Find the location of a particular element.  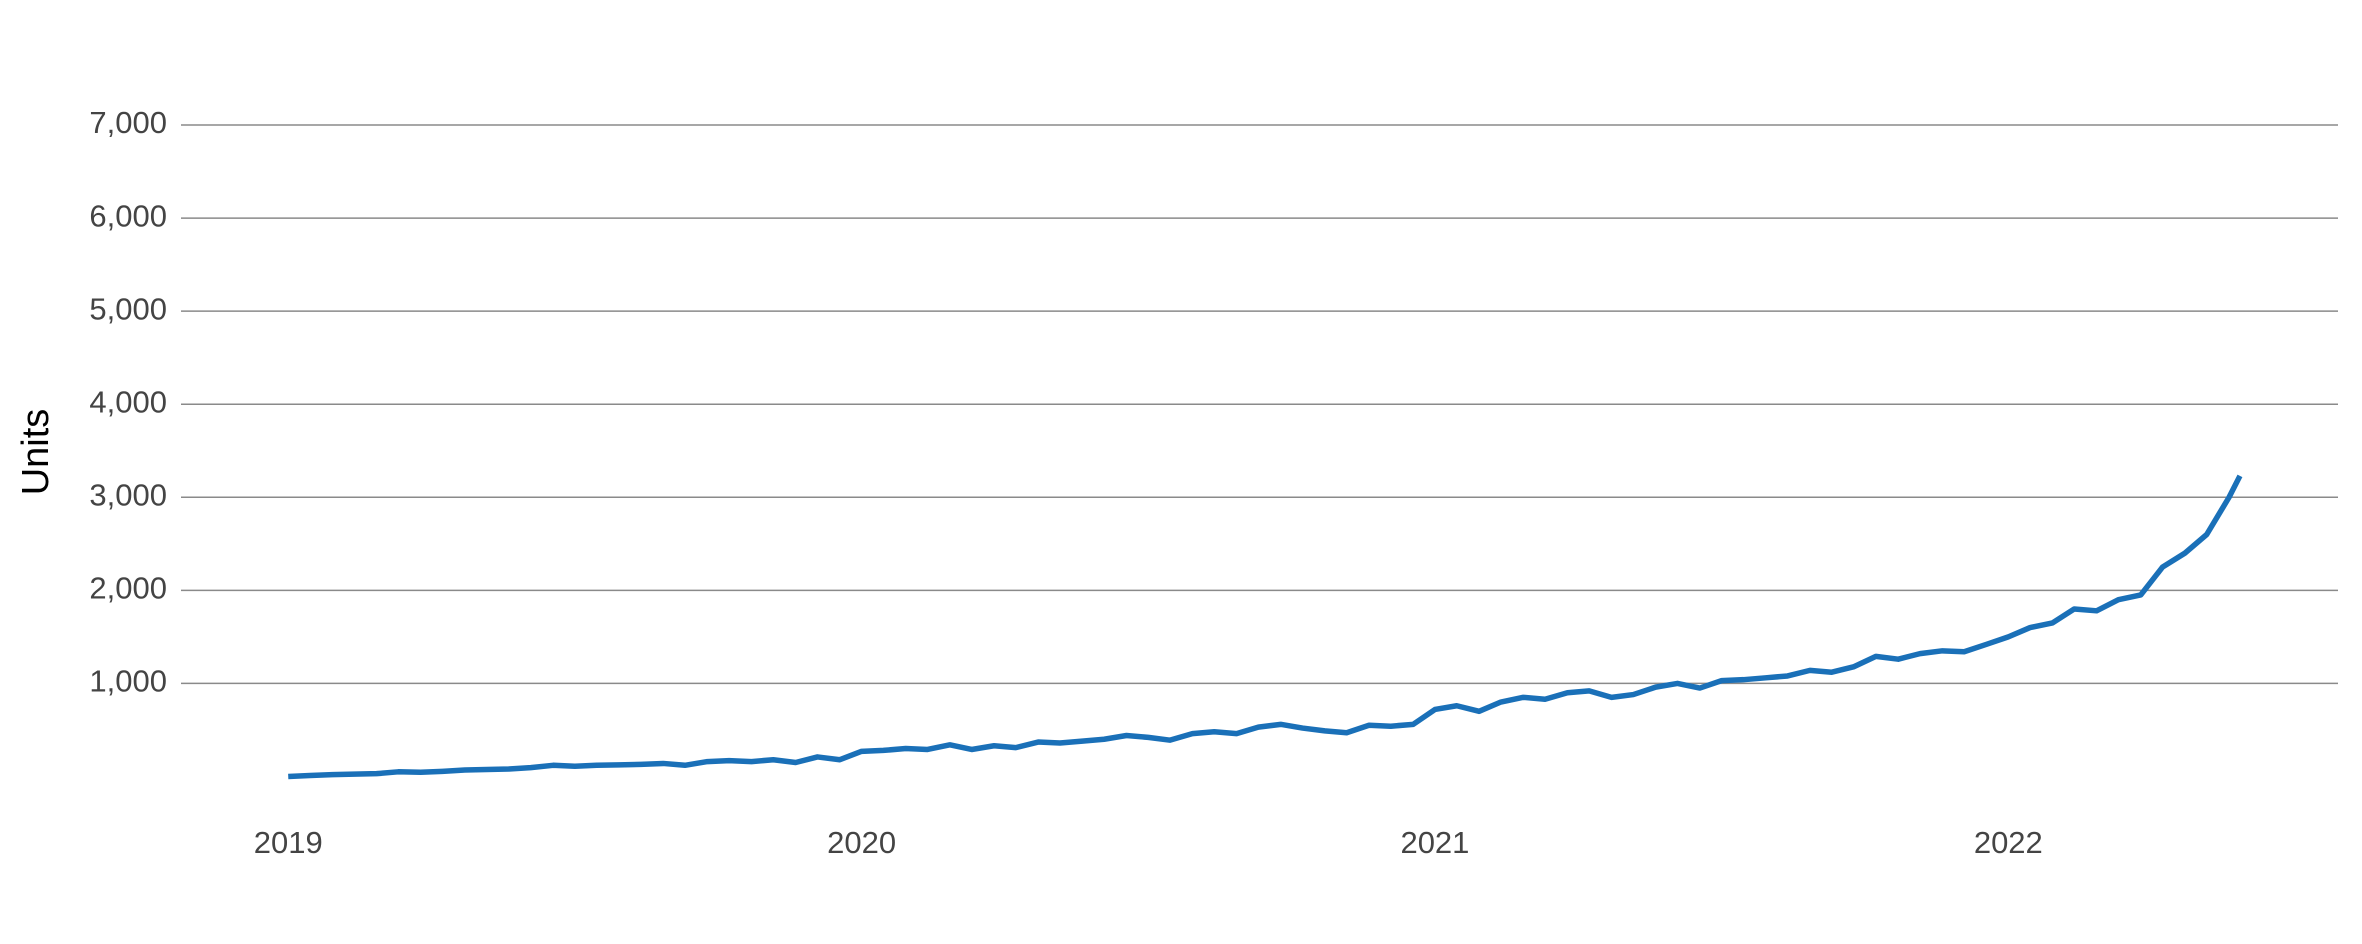

x-tick-label: 2022 is located at coordinates (2008, 842).